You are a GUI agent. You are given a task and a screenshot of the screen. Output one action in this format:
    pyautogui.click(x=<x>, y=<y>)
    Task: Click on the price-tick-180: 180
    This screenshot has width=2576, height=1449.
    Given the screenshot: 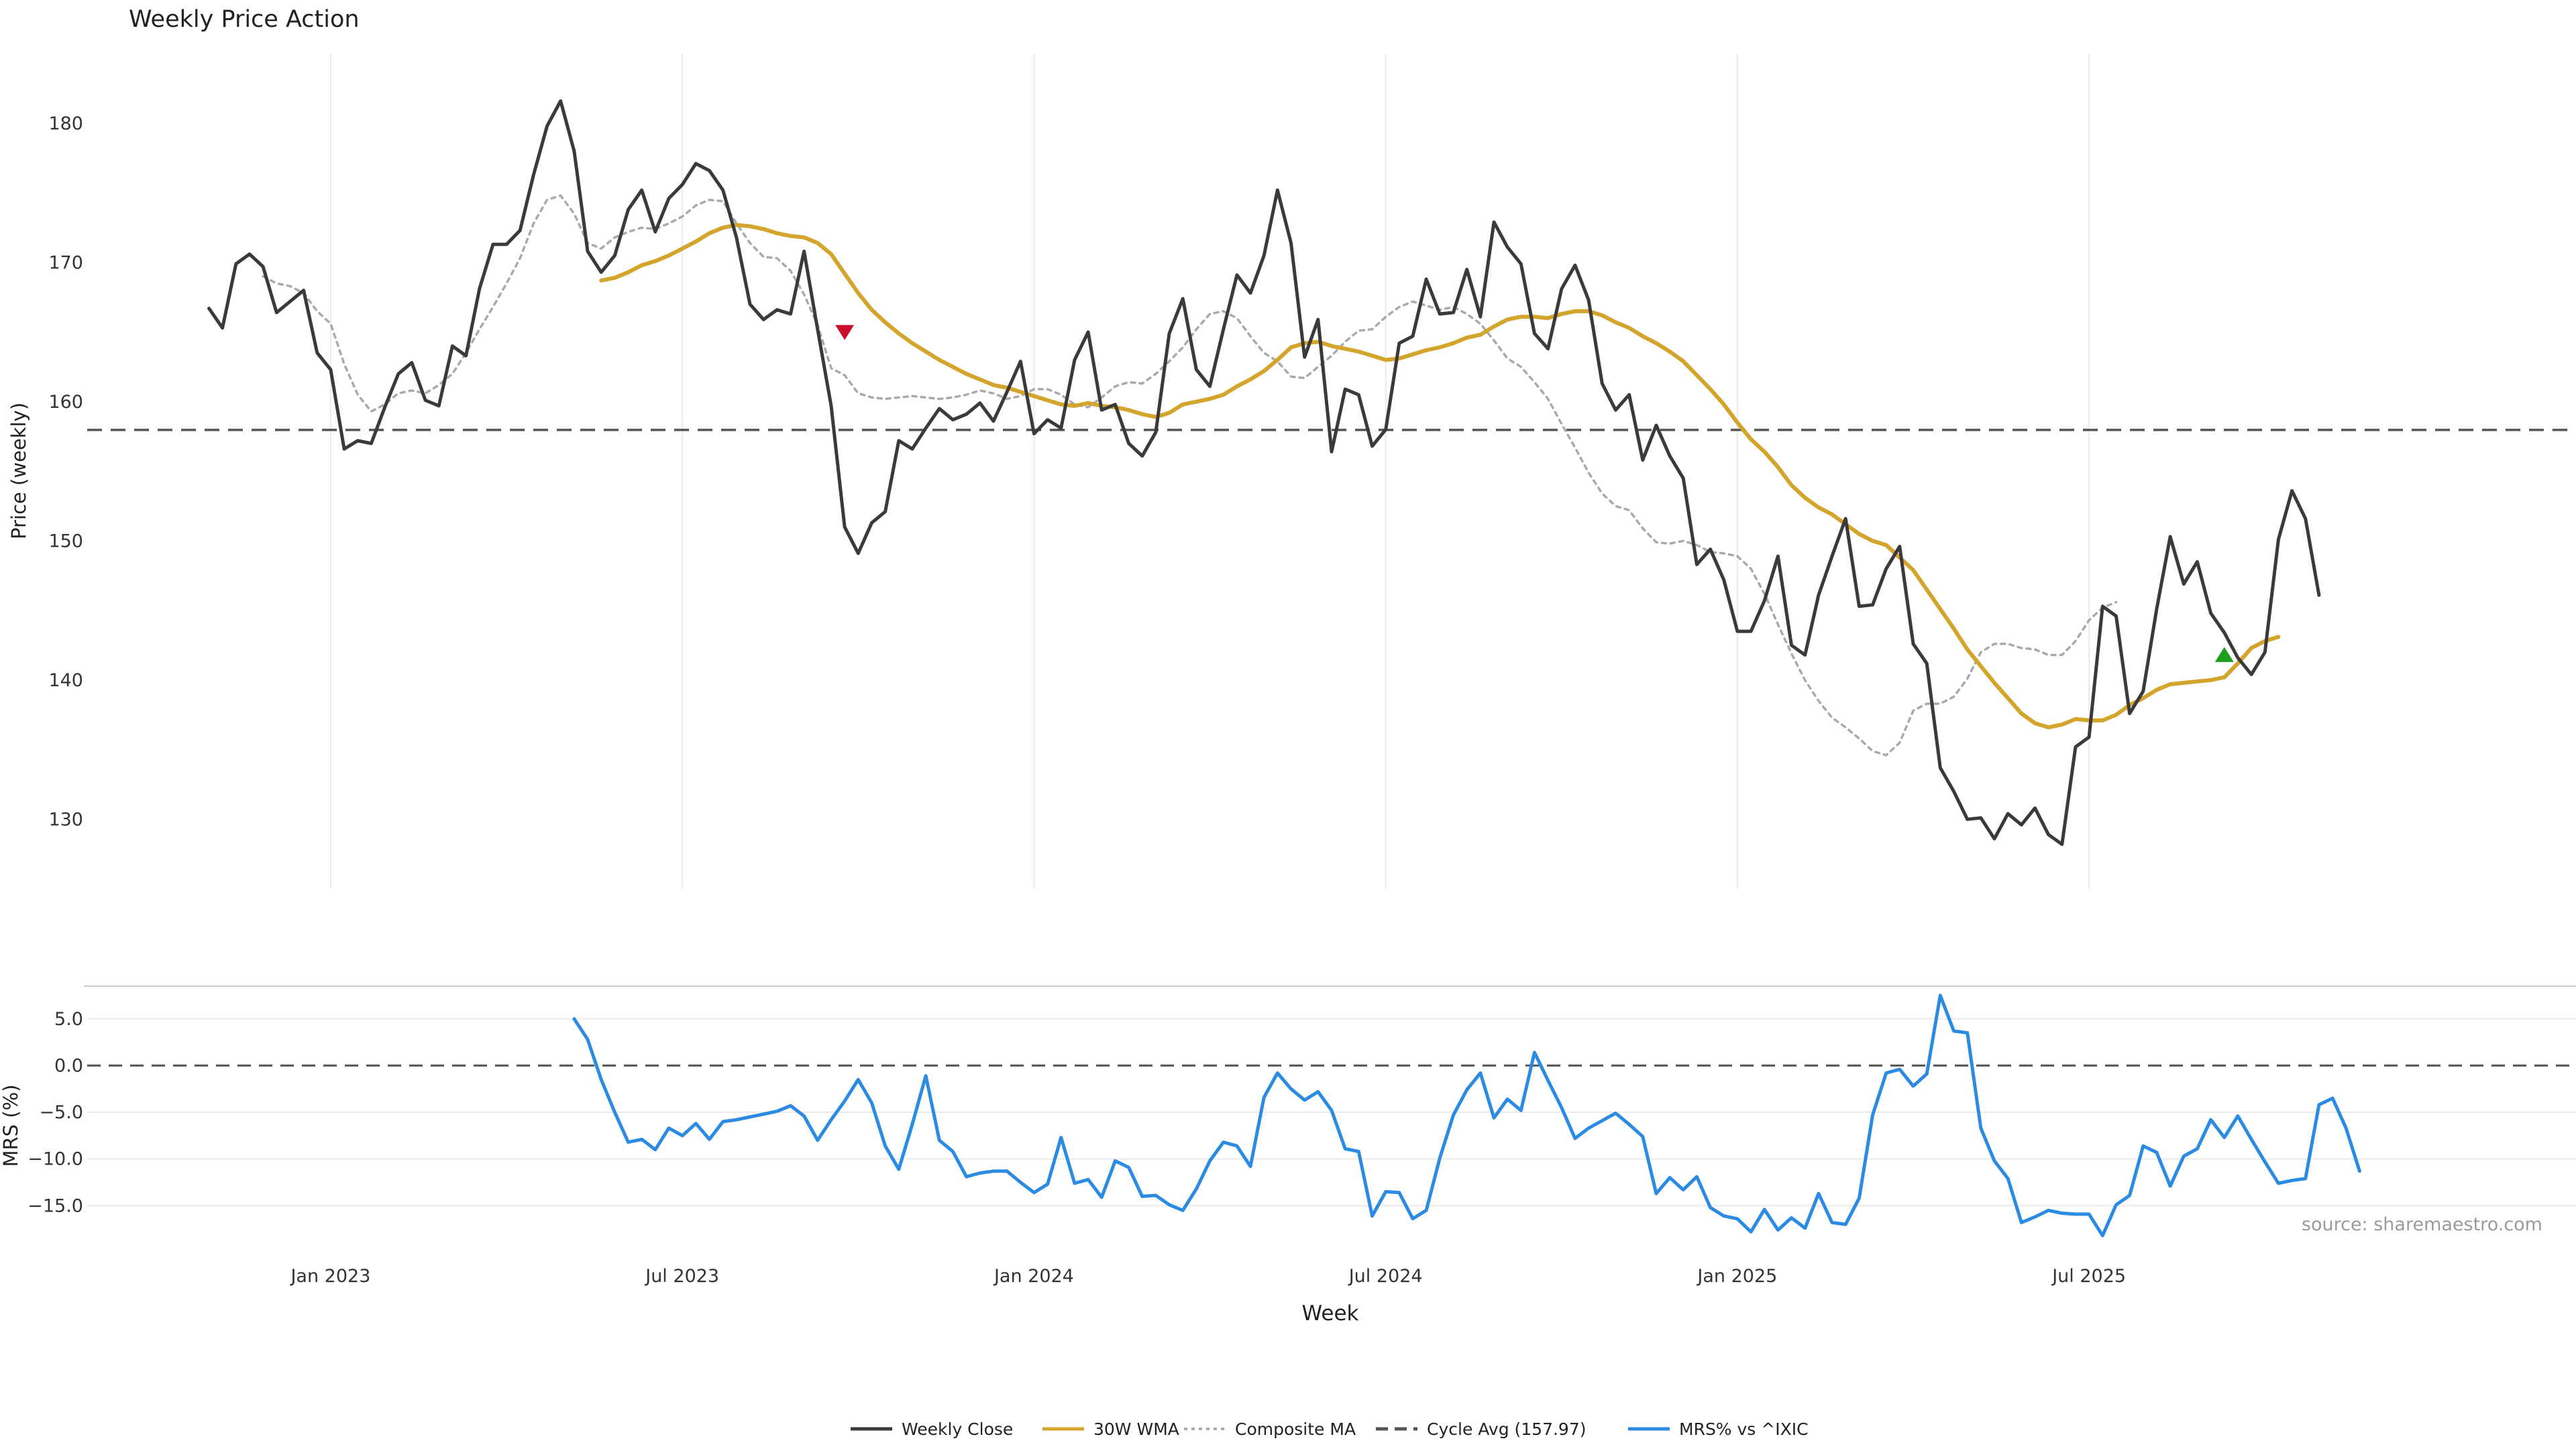 What is the action you would take?
    pyautogui.click(x=65, y=123)
    